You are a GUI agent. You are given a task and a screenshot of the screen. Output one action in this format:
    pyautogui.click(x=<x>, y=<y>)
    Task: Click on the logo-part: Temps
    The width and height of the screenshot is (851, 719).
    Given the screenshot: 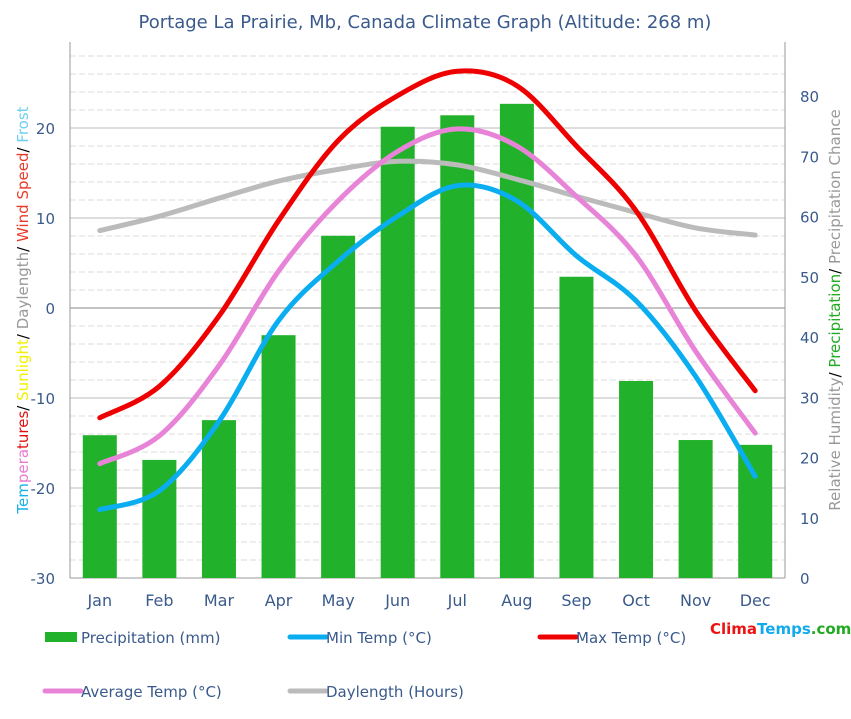 What is the action you would take?
    pyautogui.click(x=784, y=629)
    